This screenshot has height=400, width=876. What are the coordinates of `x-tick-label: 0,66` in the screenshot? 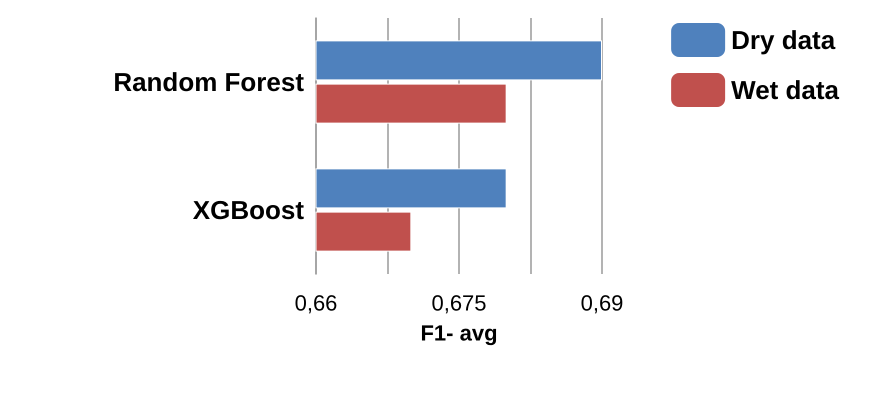 It's located at (316, 303).